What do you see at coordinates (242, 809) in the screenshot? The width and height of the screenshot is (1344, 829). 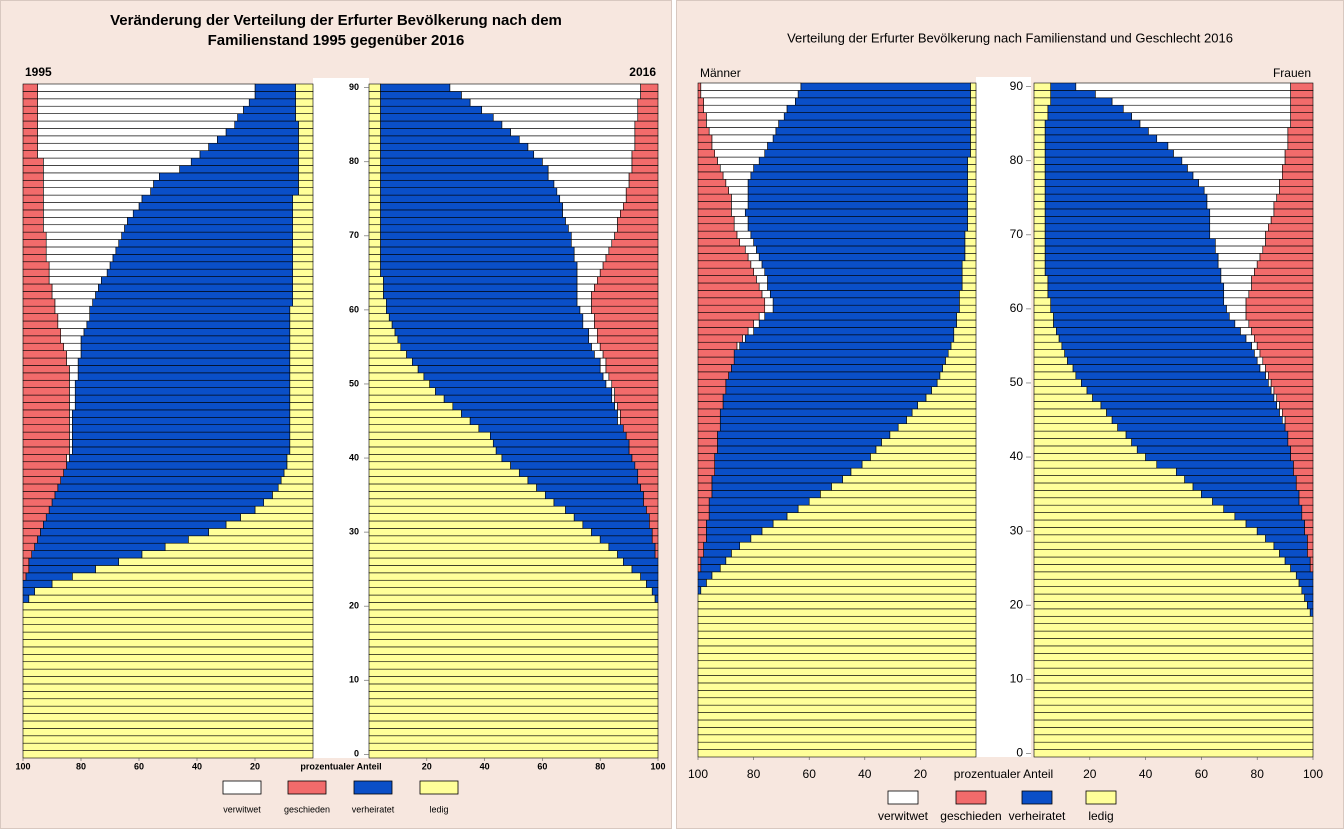 I see `legend-label: verwitwet` at bounding box center [242, 809].